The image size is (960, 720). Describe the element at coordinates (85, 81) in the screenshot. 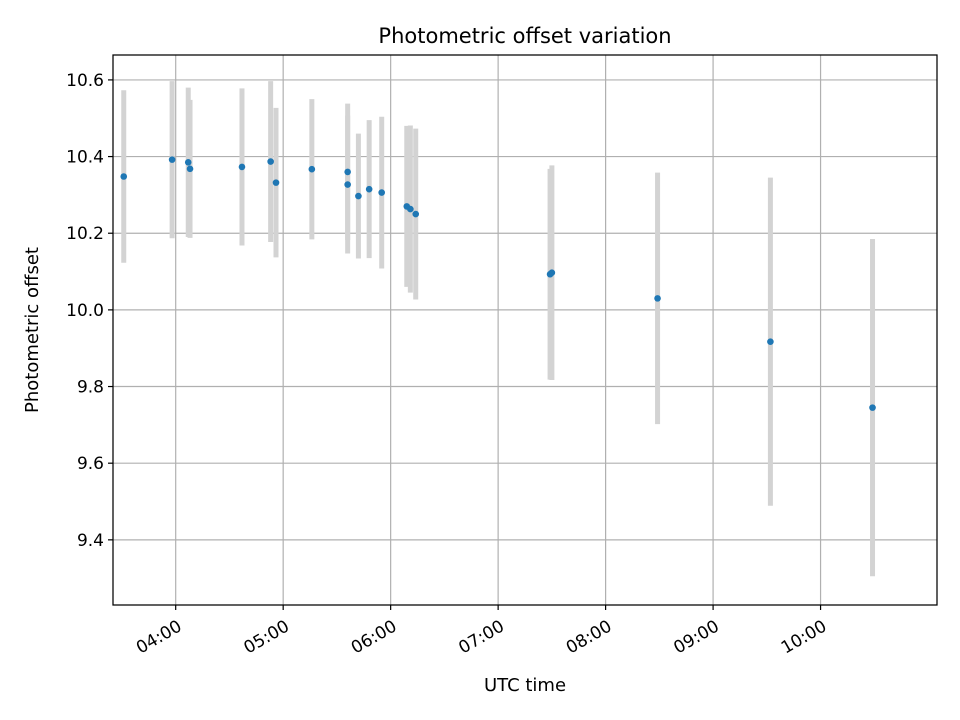

I see `y-tick-label: 10.6` at that location.